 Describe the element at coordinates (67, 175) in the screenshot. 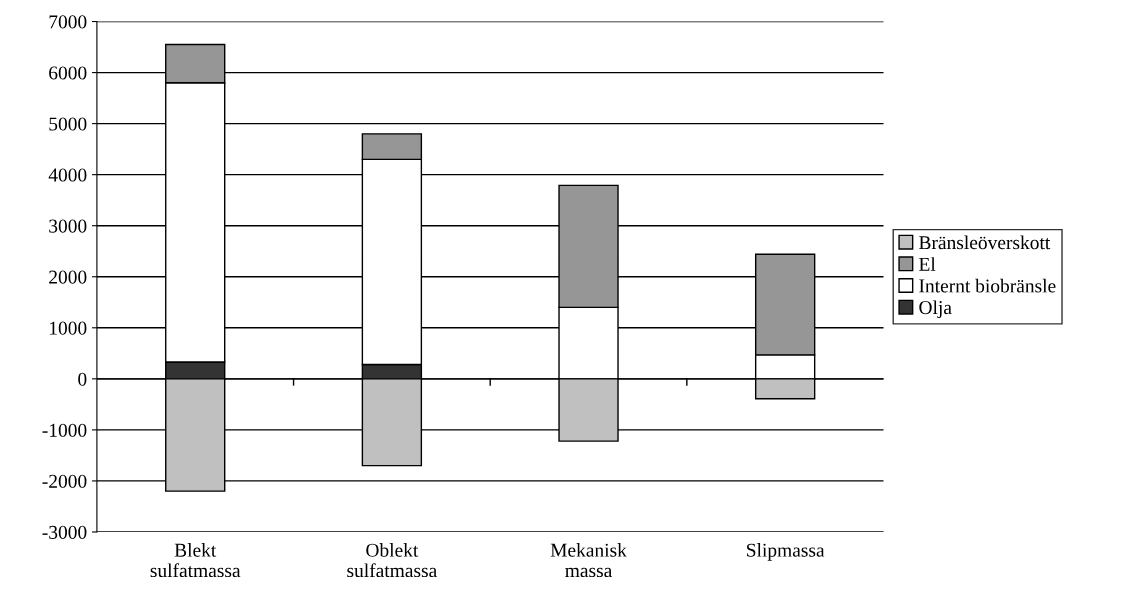

I see `y-tick-label: 4000` at that location.